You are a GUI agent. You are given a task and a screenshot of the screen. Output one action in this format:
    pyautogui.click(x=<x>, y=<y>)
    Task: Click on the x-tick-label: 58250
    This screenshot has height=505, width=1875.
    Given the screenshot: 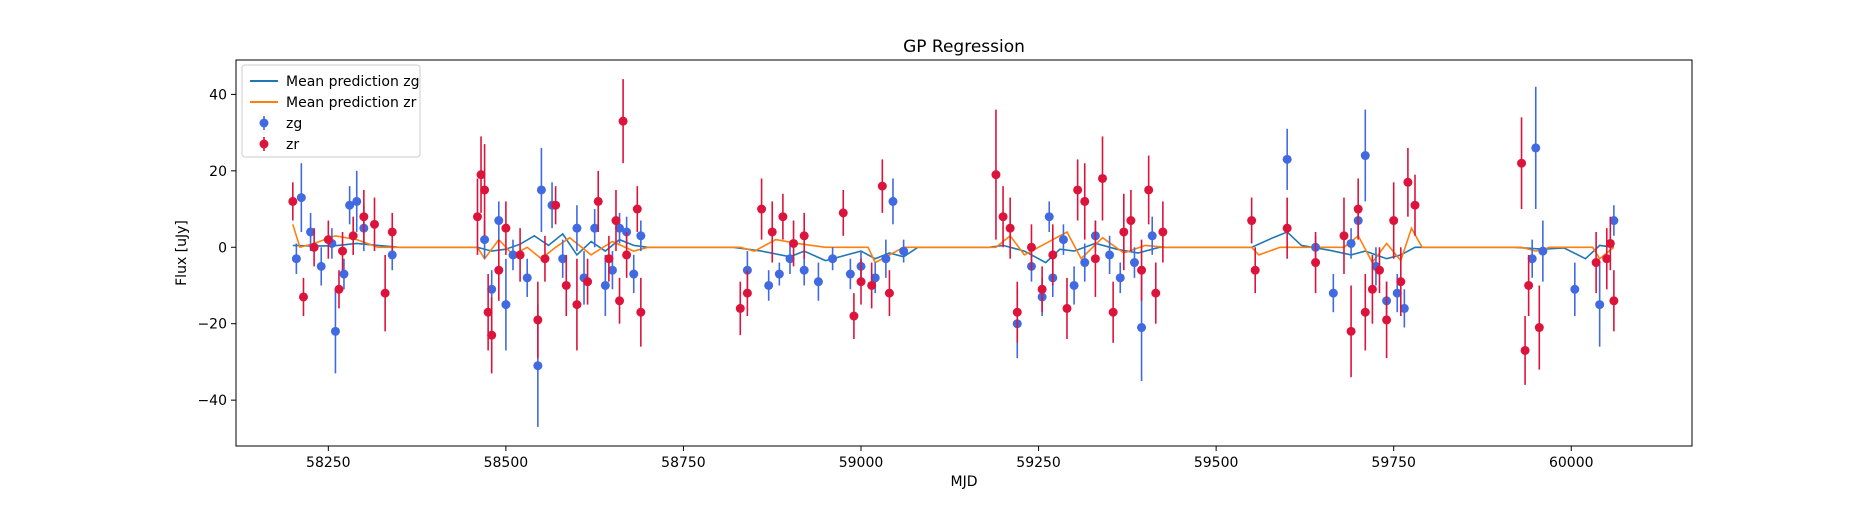 What is the action you would take?
    pyautogui.click(x=328, y=463)
    